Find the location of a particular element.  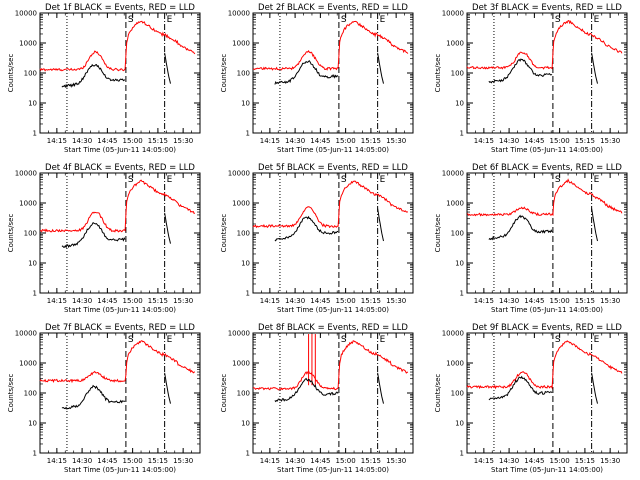

panel-title: Det 3f BLACK = Events, RED = LLD is located at coordinates (547, 8).